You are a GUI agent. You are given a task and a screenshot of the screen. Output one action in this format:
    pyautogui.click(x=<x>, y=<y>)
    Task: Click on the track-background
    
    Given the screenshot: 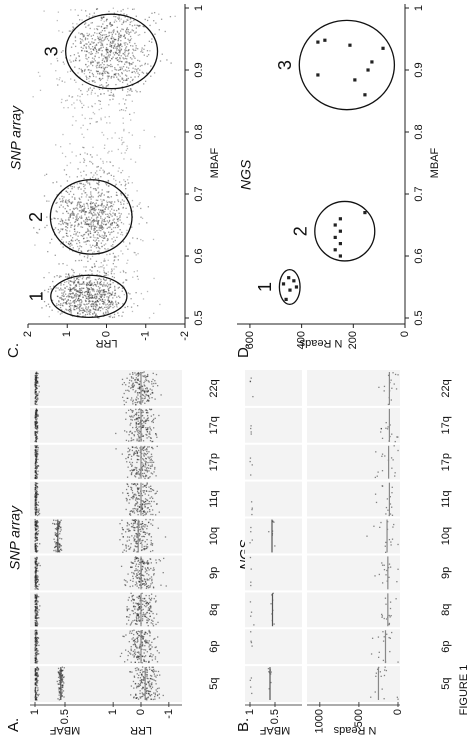 What is the action you would take?
    pyautogui.click(x=273, y=536)
    